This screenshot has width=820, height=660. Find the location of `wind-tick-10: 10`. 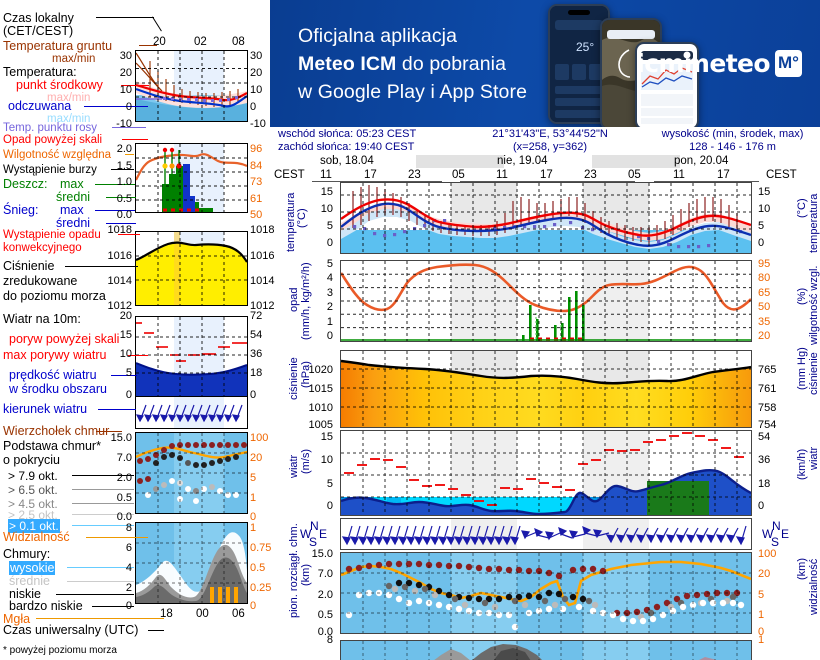

wind-tick-10: 10 is located at coordinates (326, 460).